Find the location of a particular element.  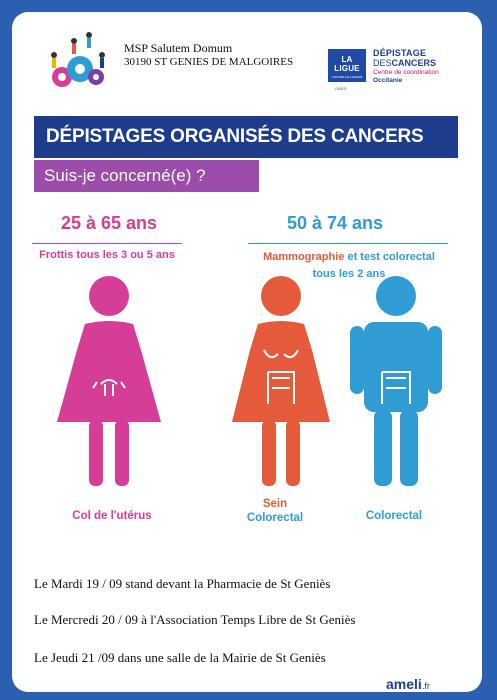

depistage-line1: DÉPISTAGE is located at coordinates (400, 53).